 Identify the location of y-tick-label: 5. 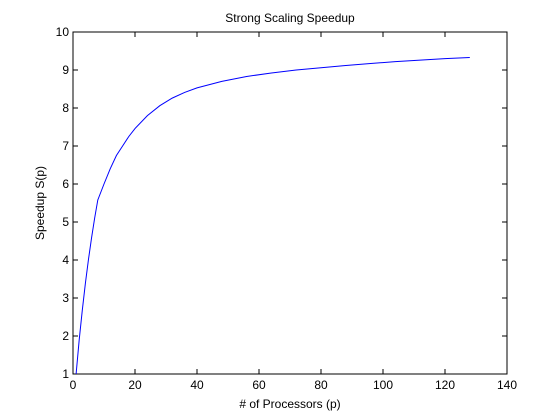
(65, 222).